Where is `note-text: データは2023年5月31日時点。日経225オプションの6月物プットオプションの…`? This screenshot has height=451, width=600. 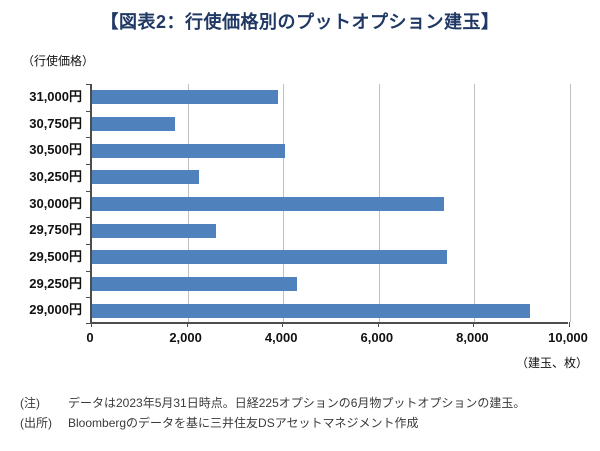 note-text: データは2023年5月31日時点。日経225オプションの6月物プットオプションの… is located at coordinates (297, 403).